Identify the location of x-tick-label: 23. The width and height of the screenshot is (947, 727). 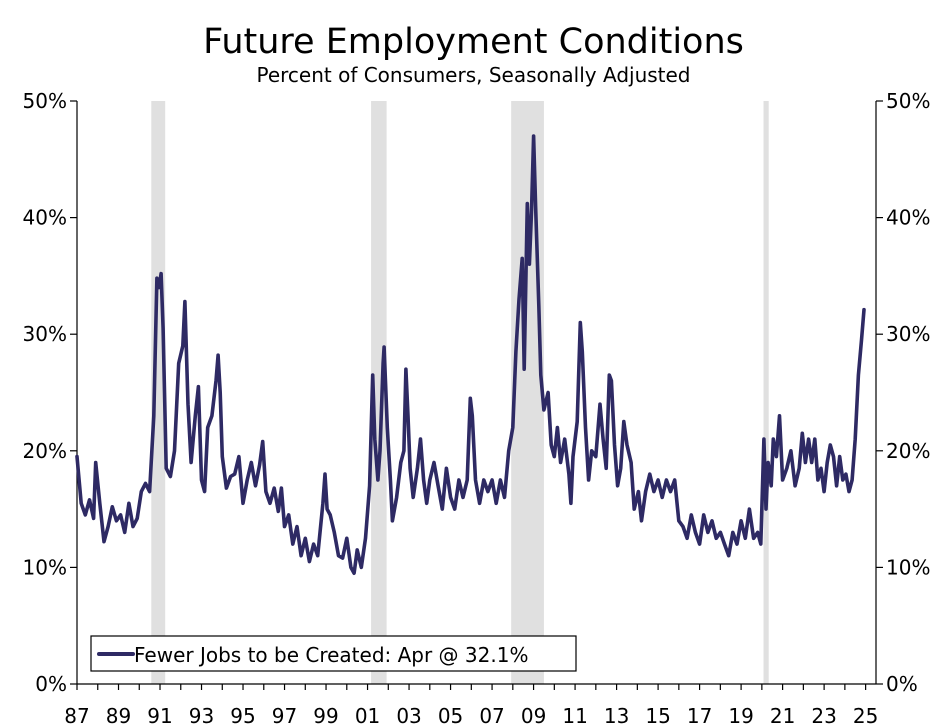
(823, 715).